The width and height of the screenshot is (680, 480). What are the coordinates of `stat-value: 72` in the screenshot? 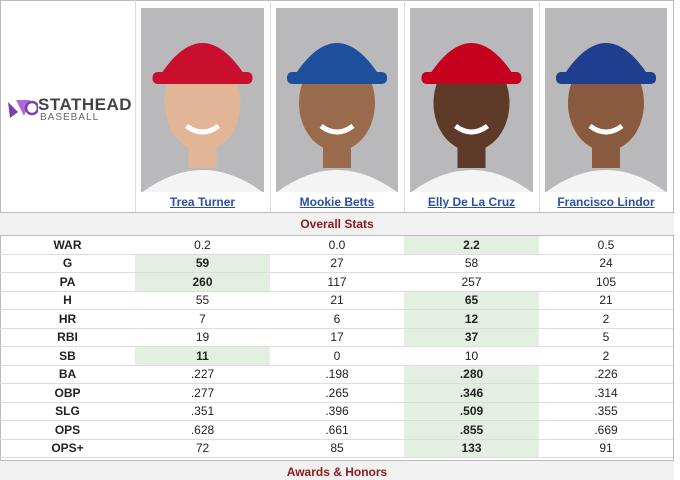 It's located at (202, 449).